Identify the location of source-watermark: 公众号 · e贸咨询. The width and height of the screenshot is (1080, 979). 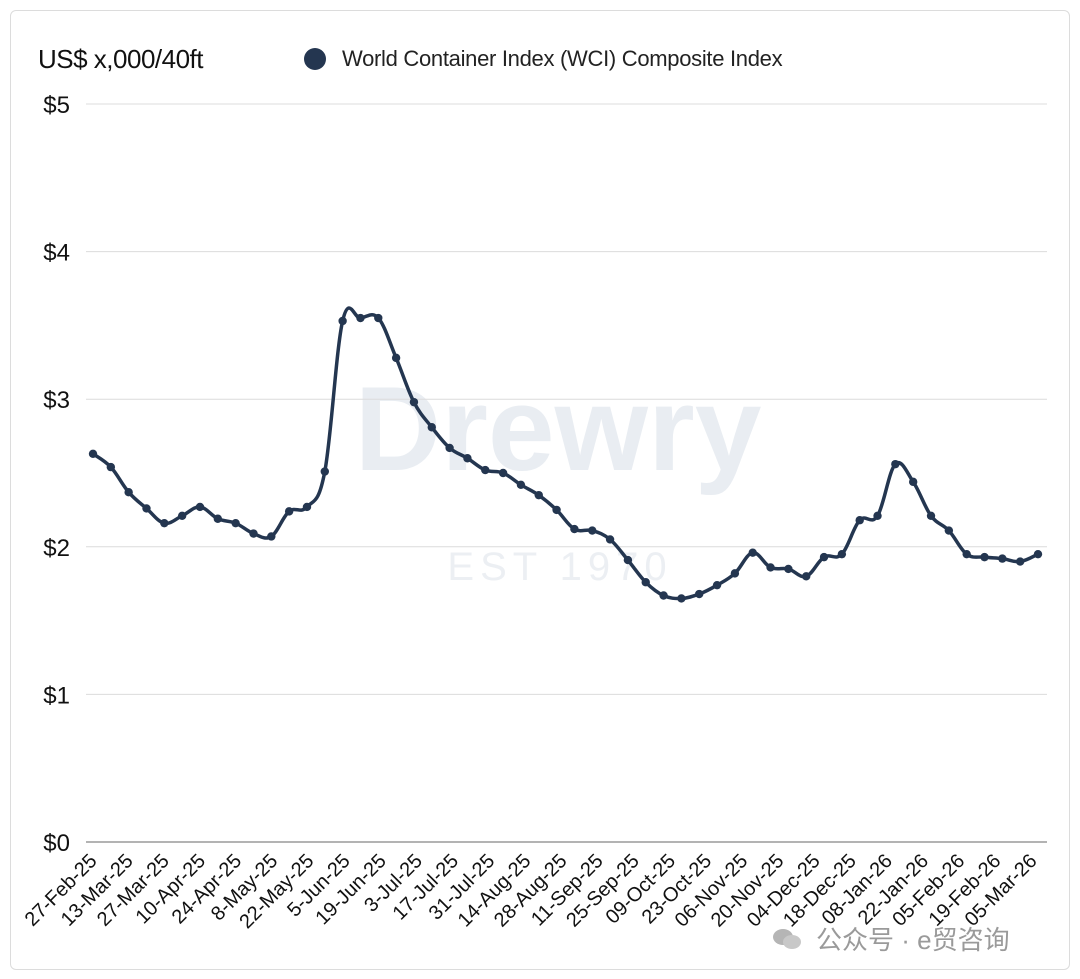
(891, 938).